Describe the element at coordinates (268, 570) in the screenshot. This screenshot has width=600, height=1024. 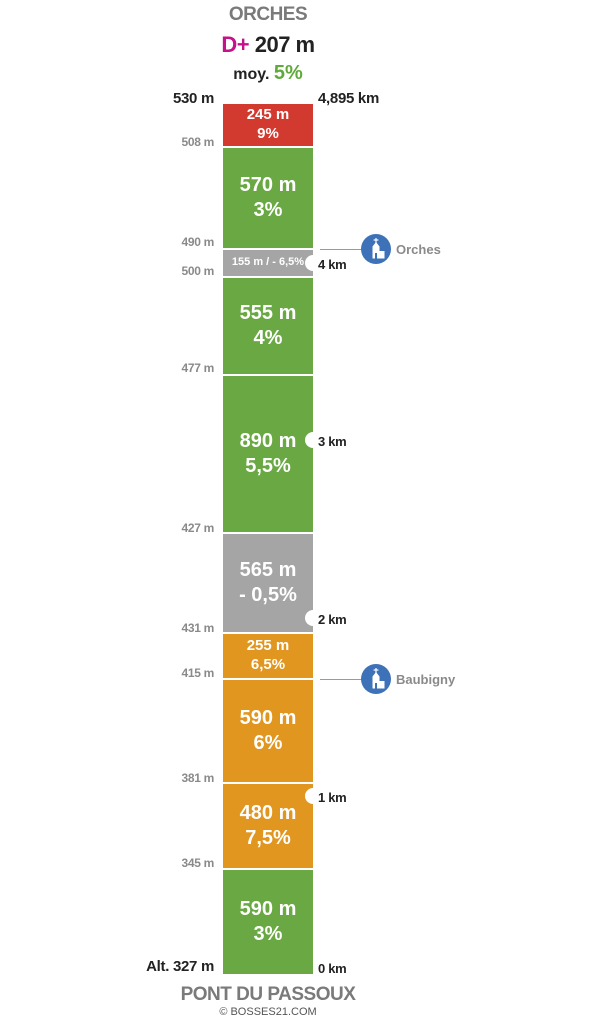
I see `segment-length: 565 m` at that location.